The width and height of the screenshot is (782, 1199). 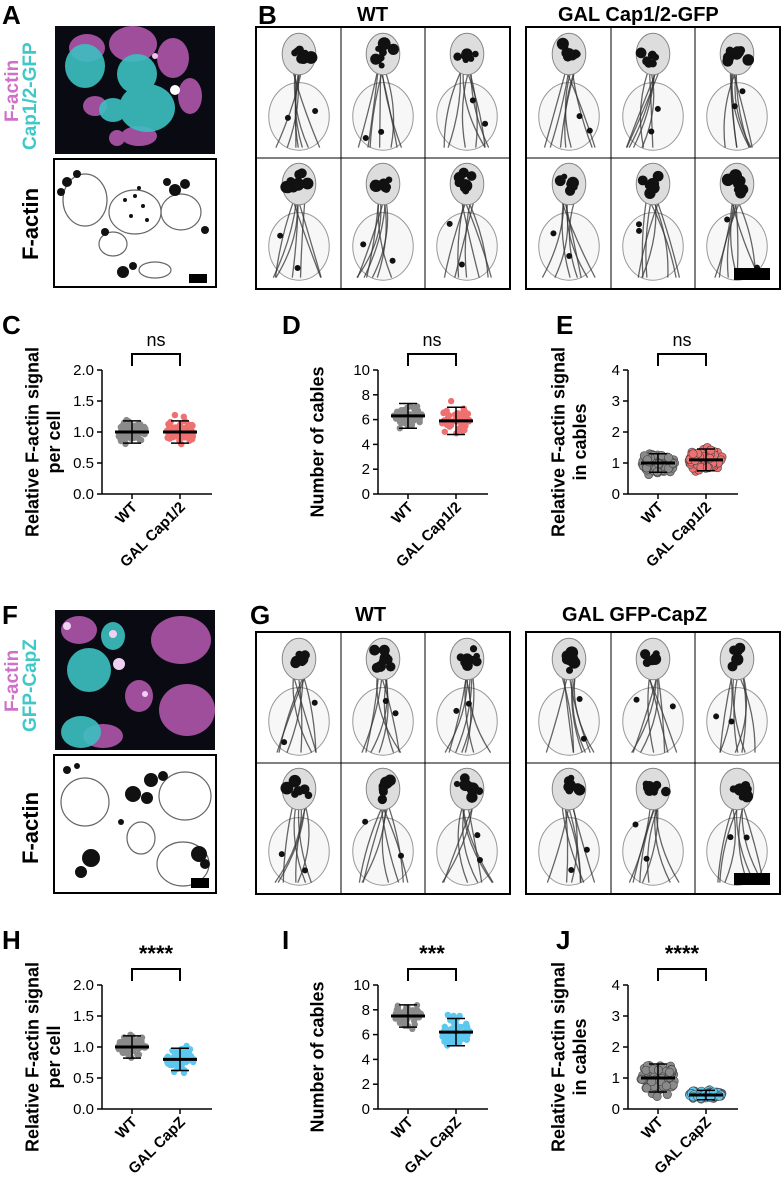 What do you see at coordinates (652, 513) in the screenshot?
I see `x-tick-label: WT` at bounding box center [652, 513].